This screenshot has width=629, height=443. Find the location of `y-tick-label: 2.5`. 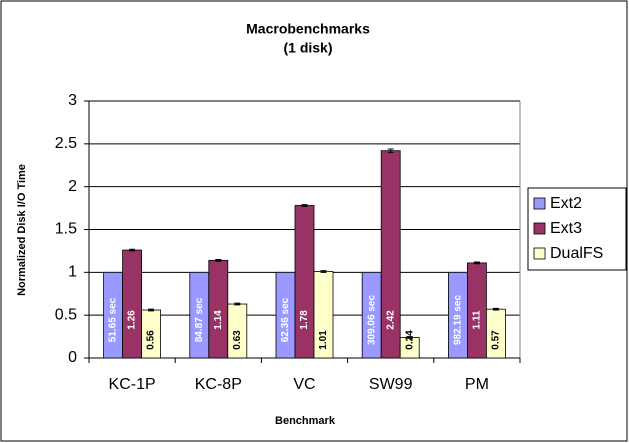

y-tick-label: 2.5 is located at coordinates (66, 143).